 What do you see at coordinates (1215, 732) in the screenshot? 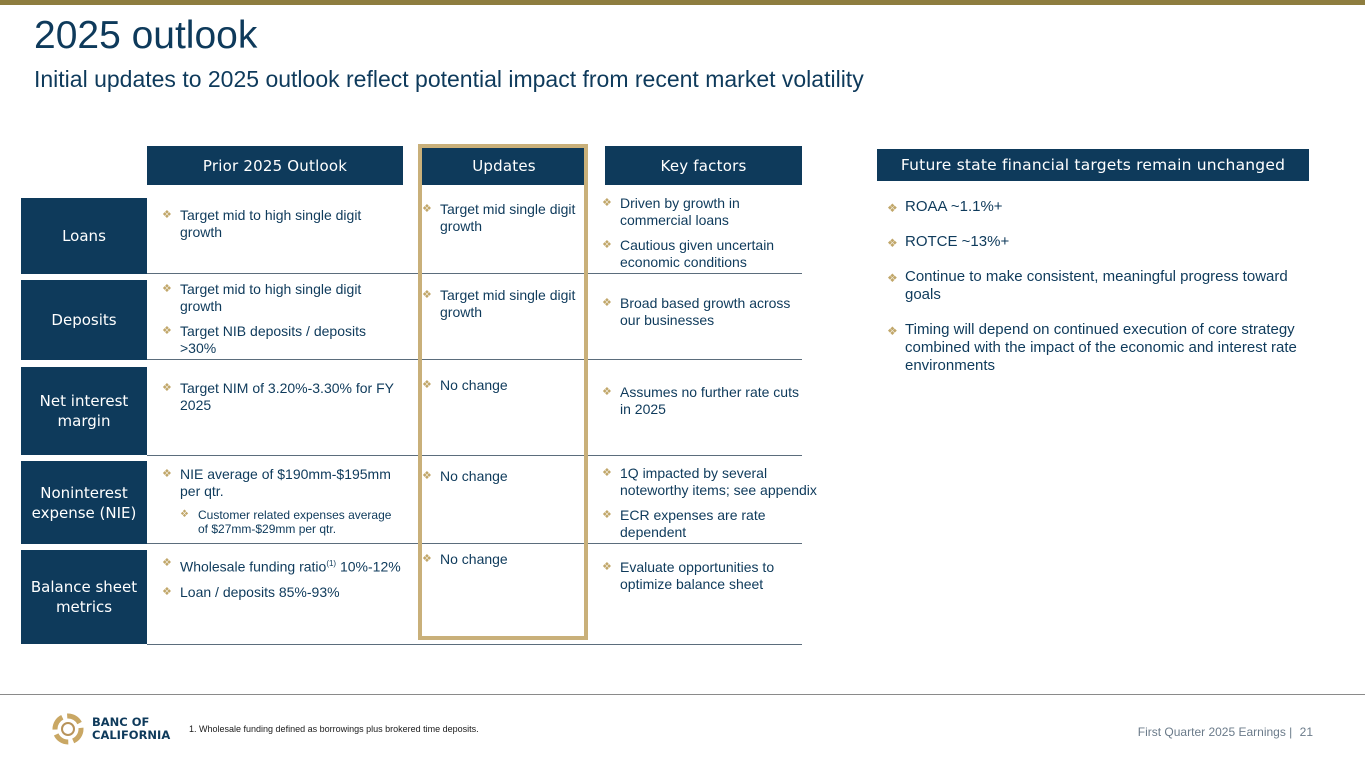
I see `page-label: First Quarter 2025 Earnings |` at bounding box center [1215, 732].